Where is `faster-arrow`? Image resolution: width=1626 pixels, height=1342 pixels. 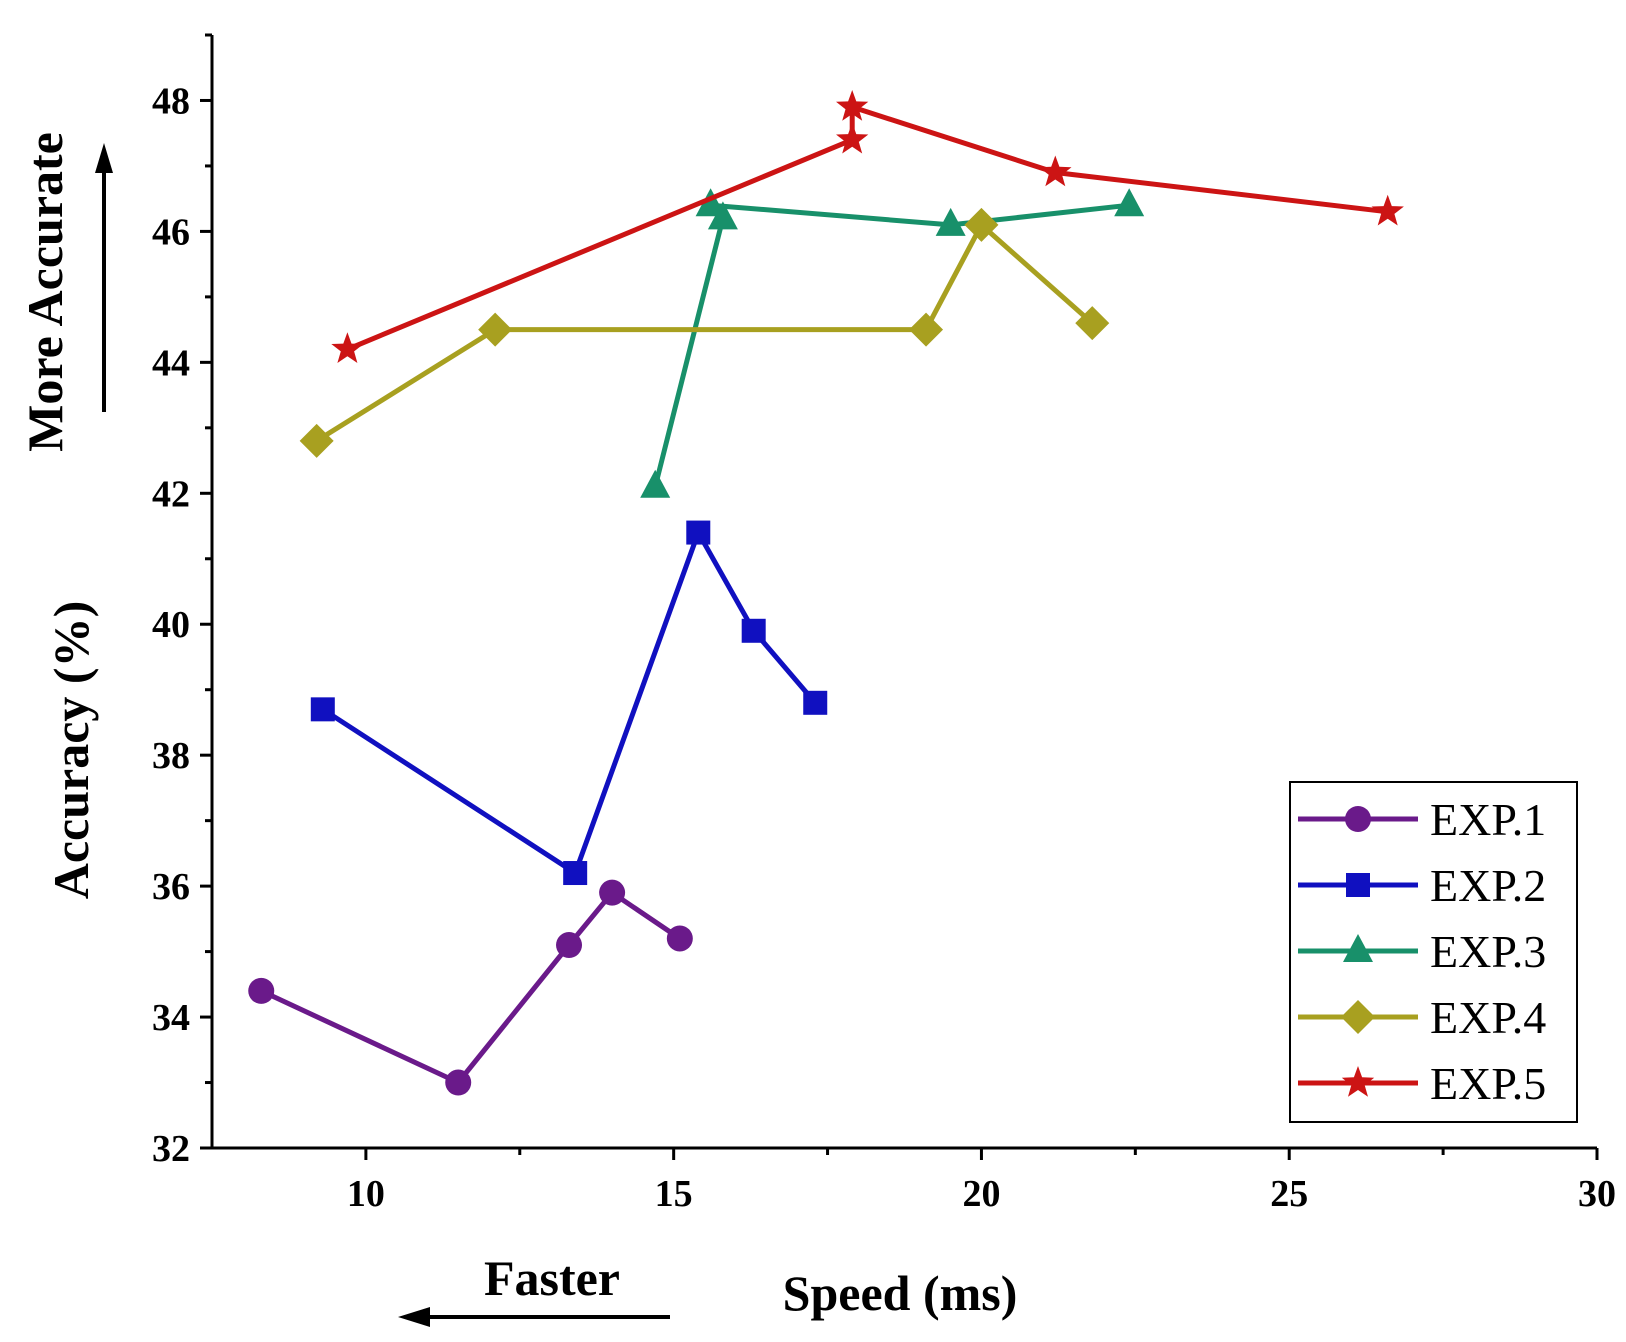
faster-arrow is located at coordinates (534, 1317).